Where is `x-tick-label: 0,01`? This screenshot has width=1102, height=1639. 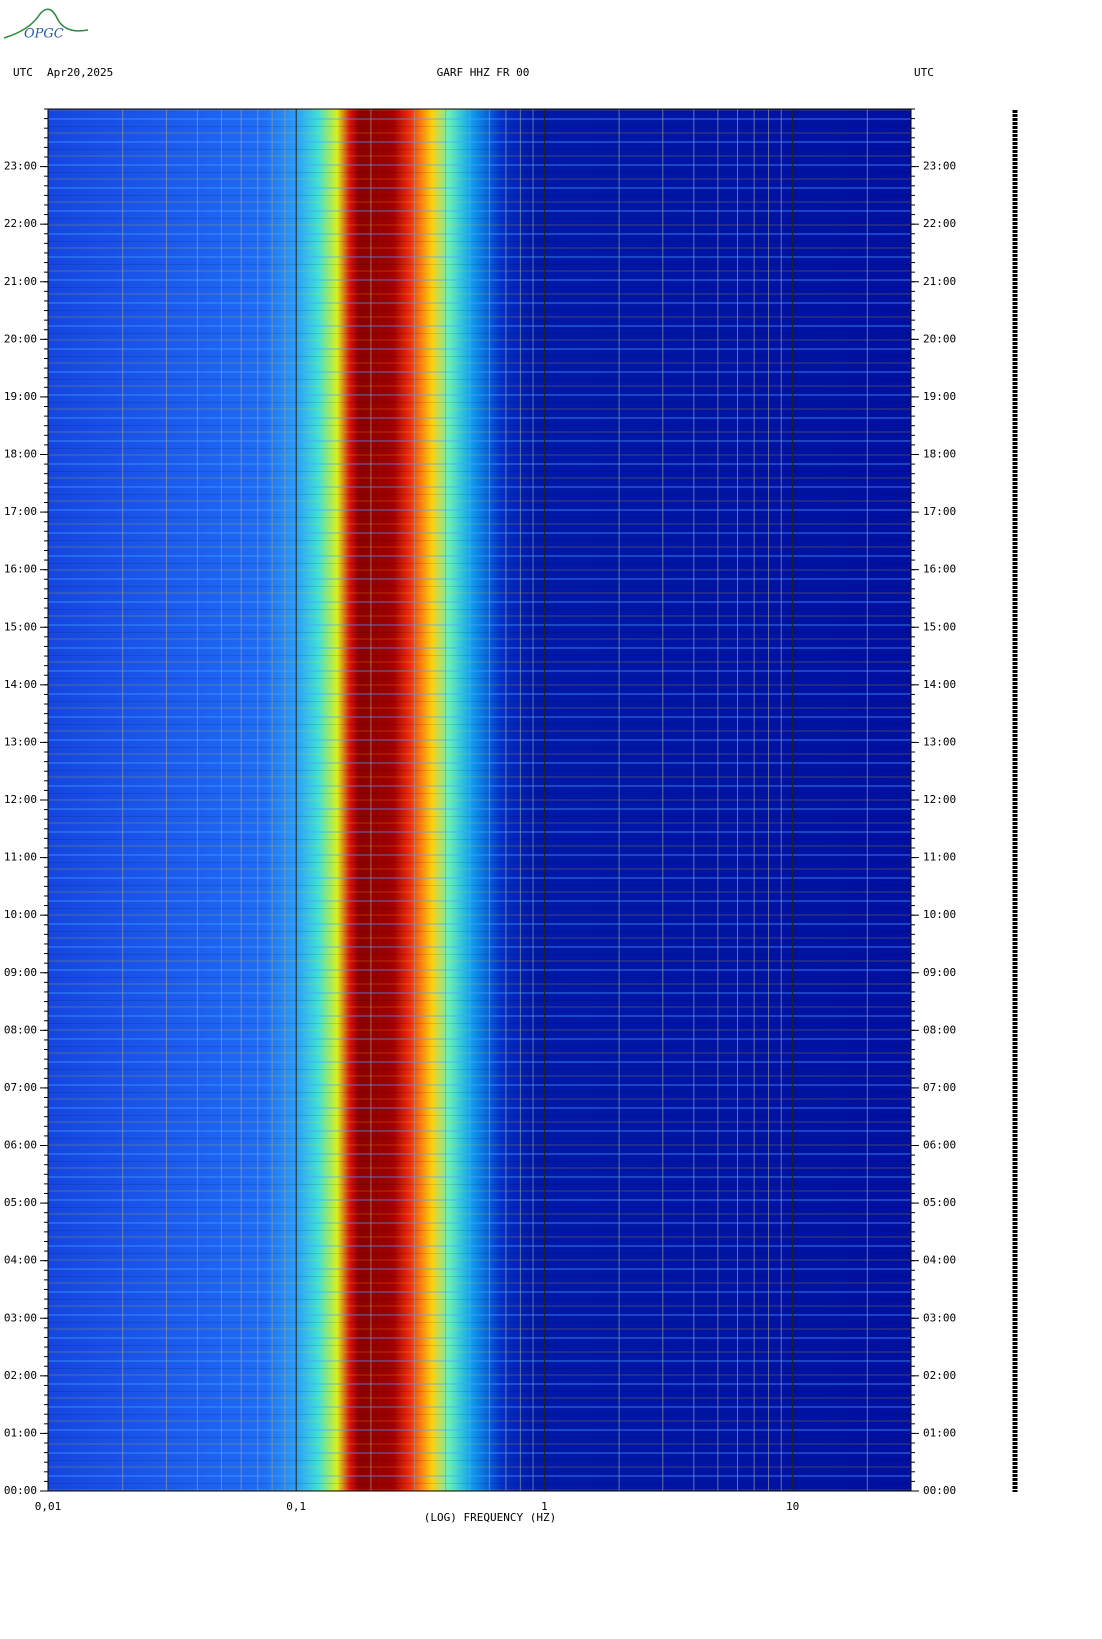 x-tick-label: 0,01 is located at coordinates (48, 1506).